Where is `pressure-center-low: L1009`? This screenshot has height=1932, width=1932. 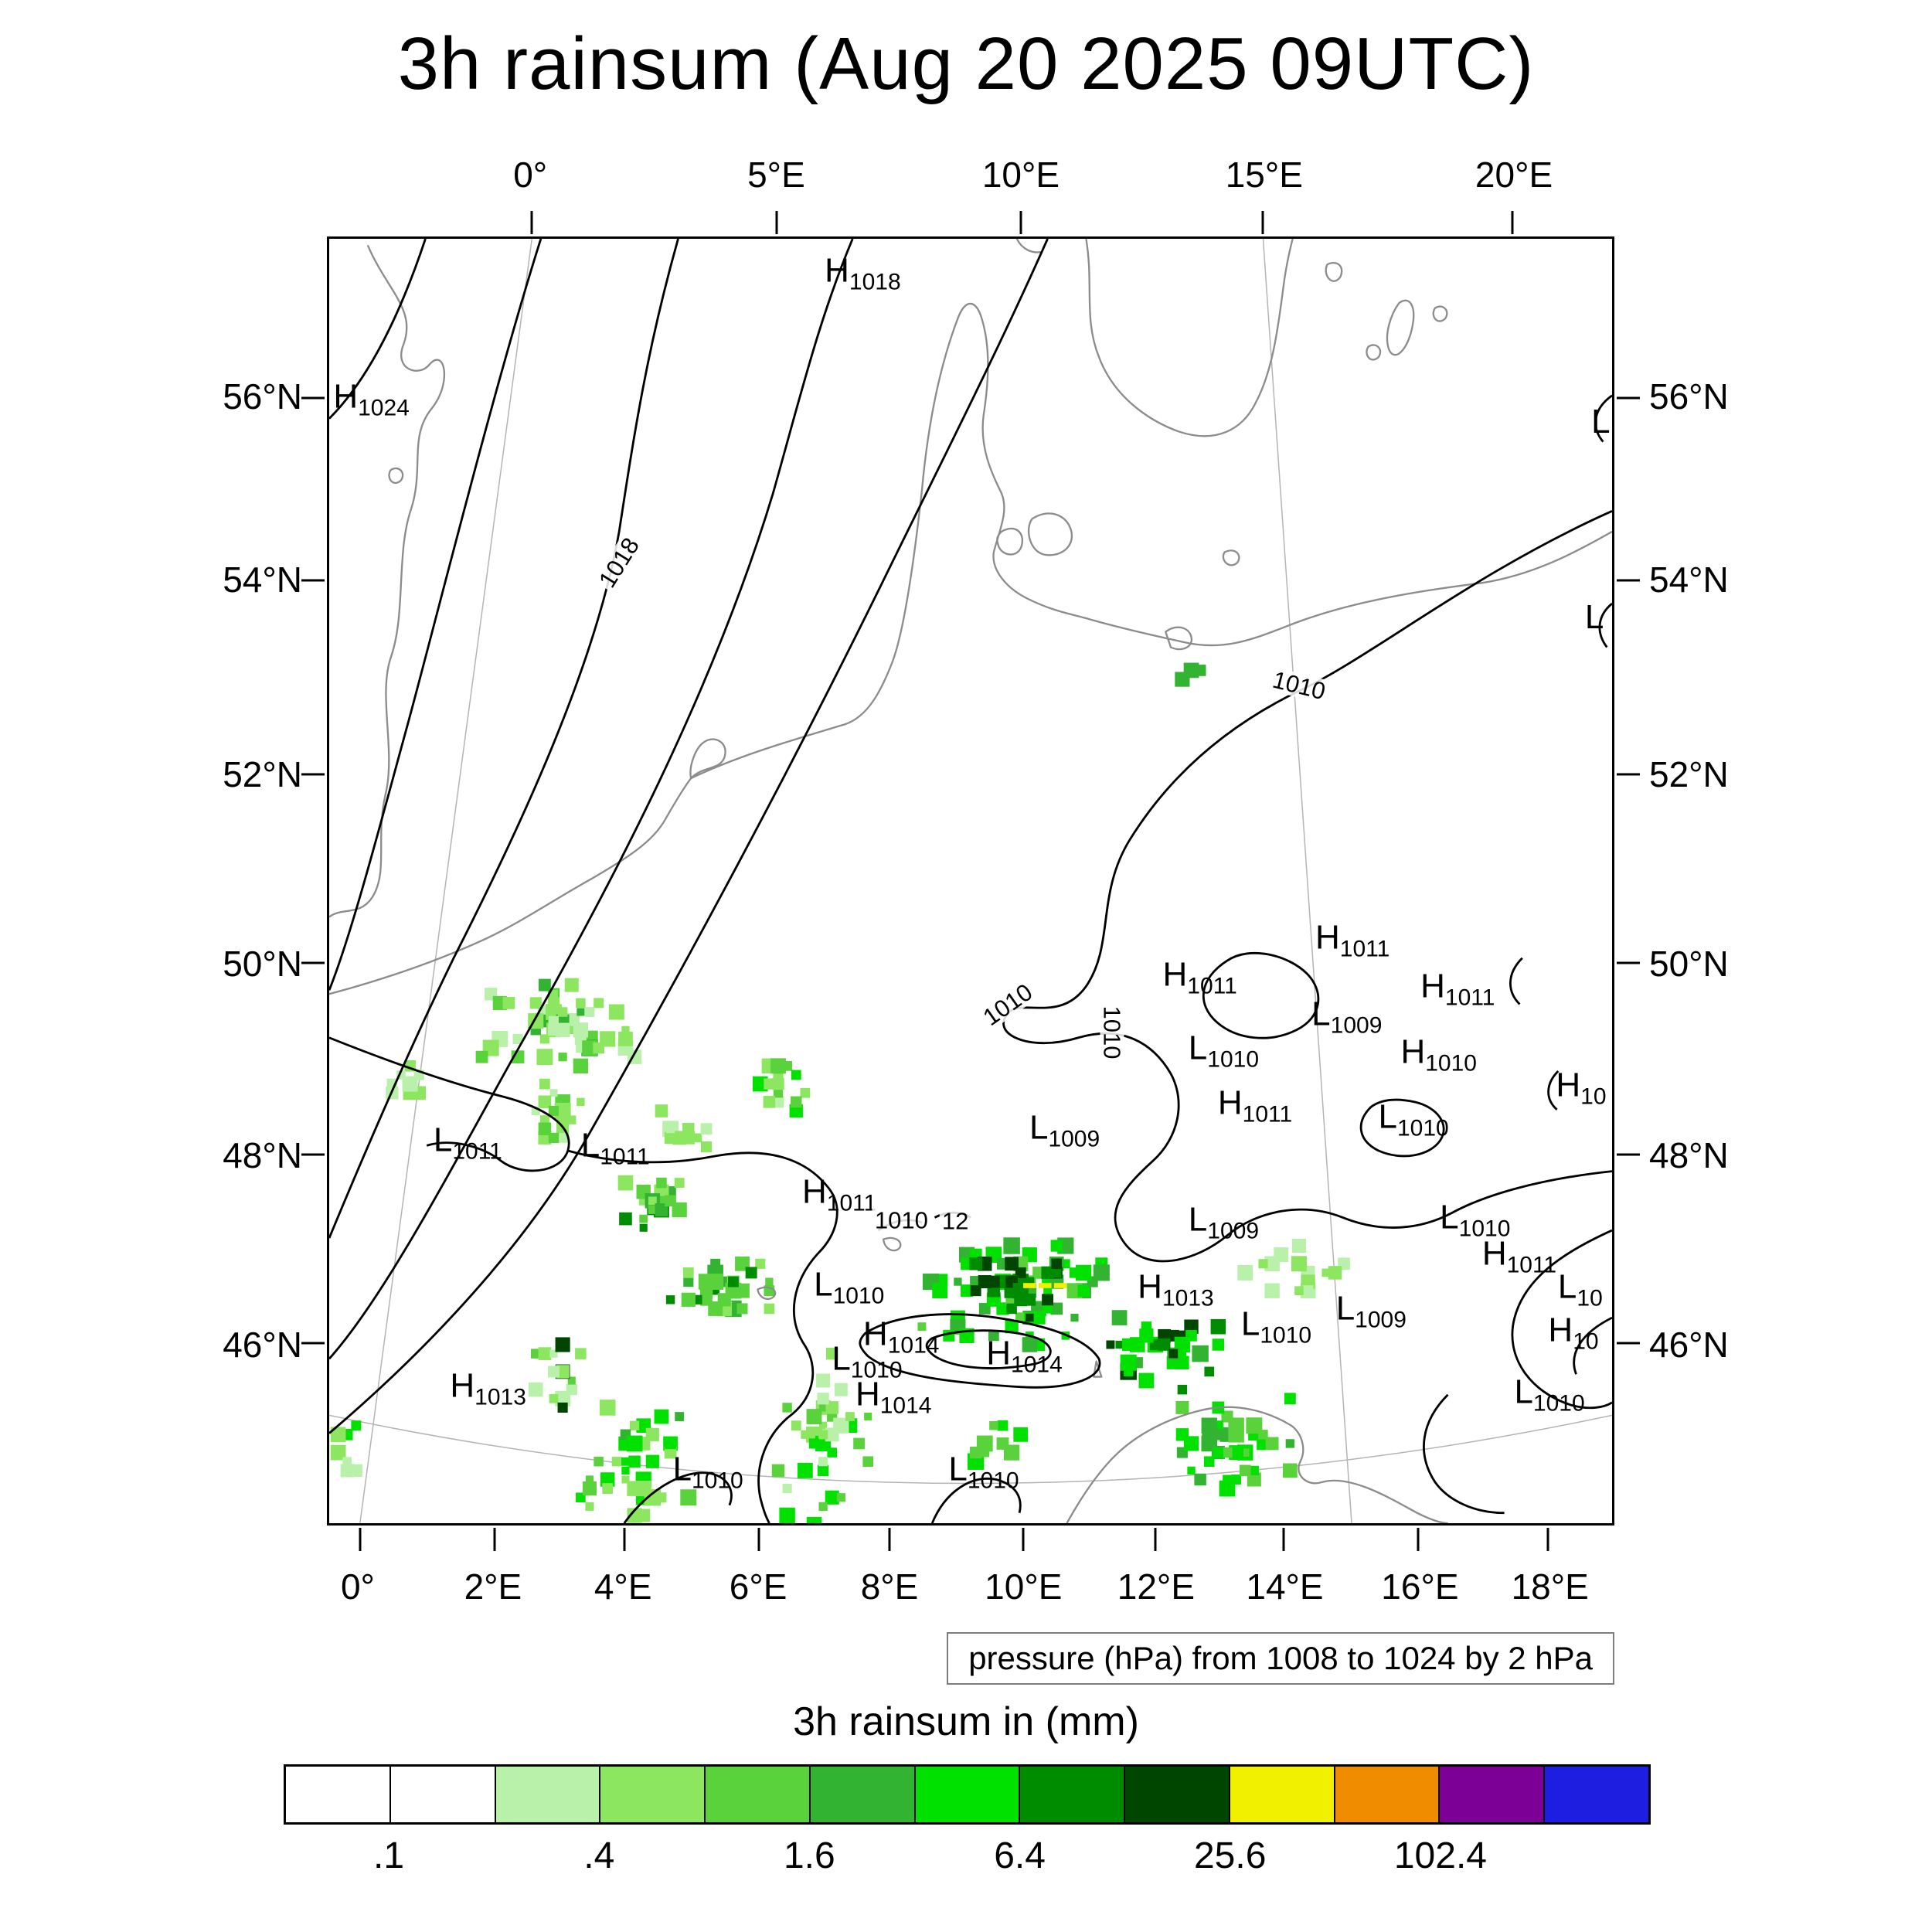 pressure-center-low: L1009 is located at coordinates (1223, 1221).